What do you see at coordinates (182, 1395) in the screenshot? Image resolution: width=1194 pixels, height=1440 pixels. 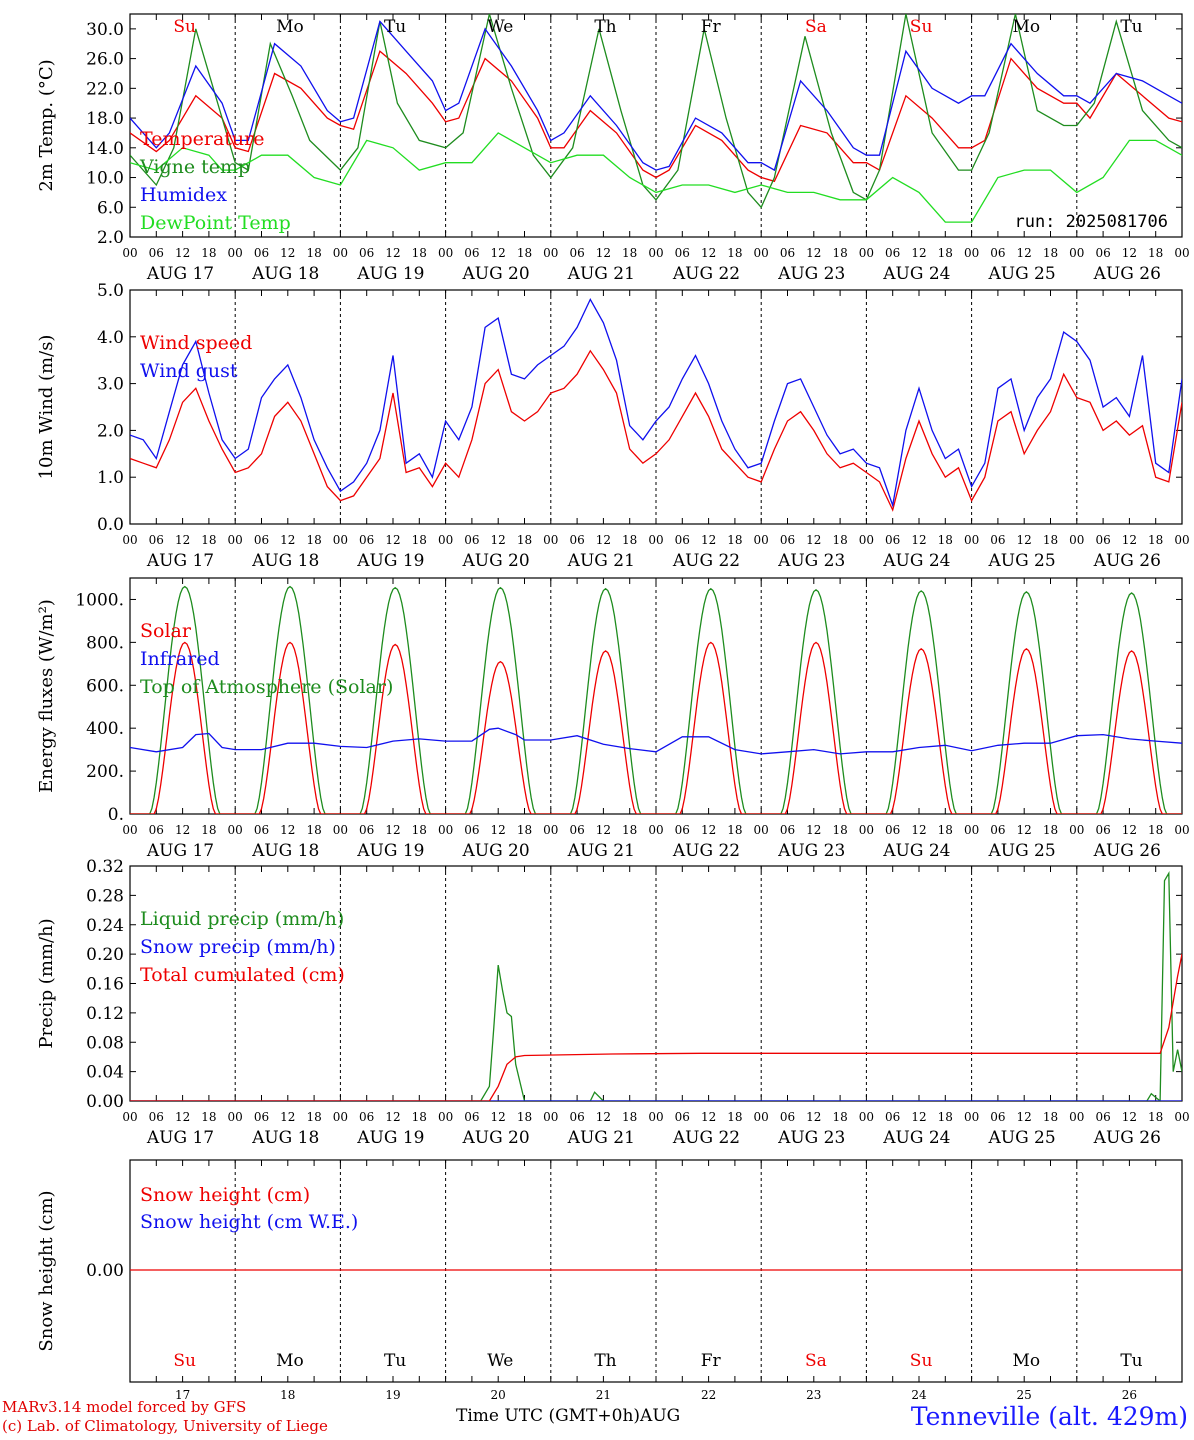 I see `day-number: 17` at bounding box center [182, 1395].